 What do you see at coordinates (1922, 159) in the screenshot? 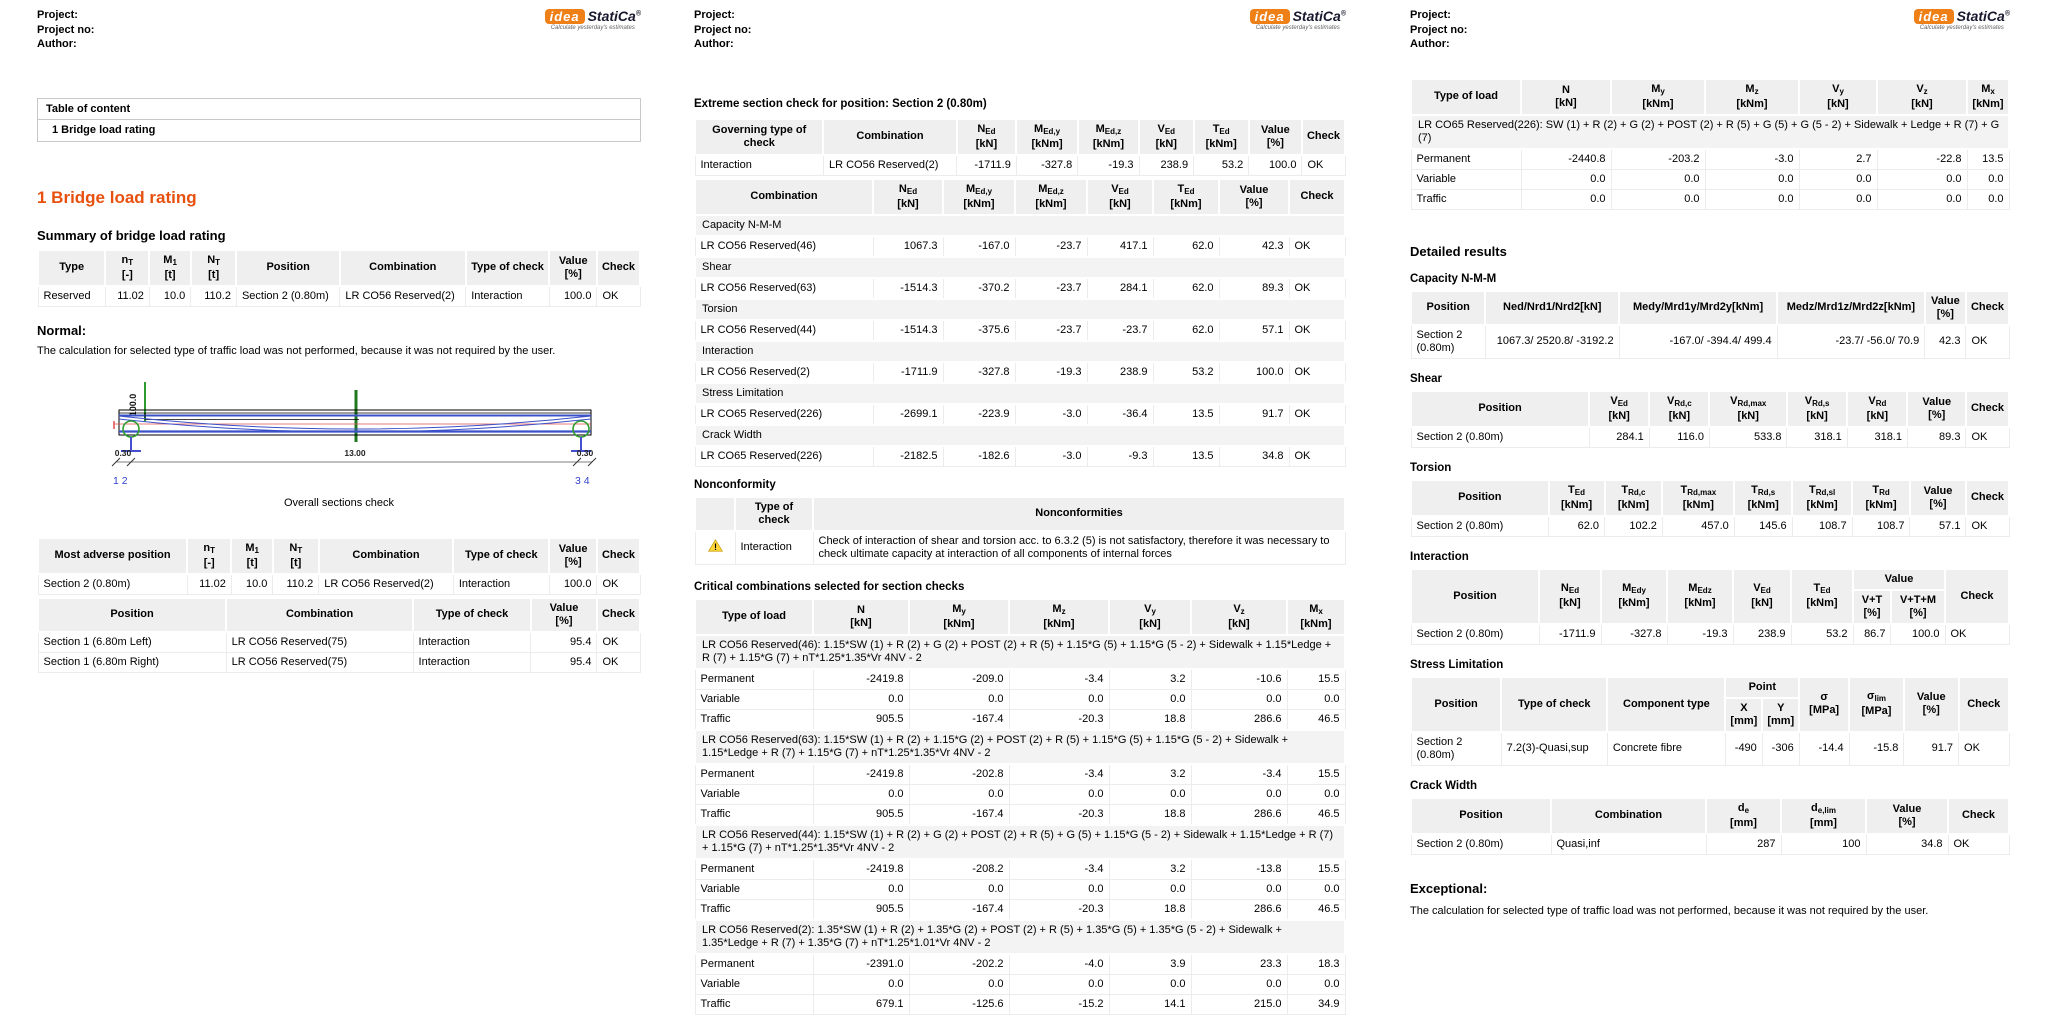
I see `table-cell: -22.8` at bounding box center [1922, 159].